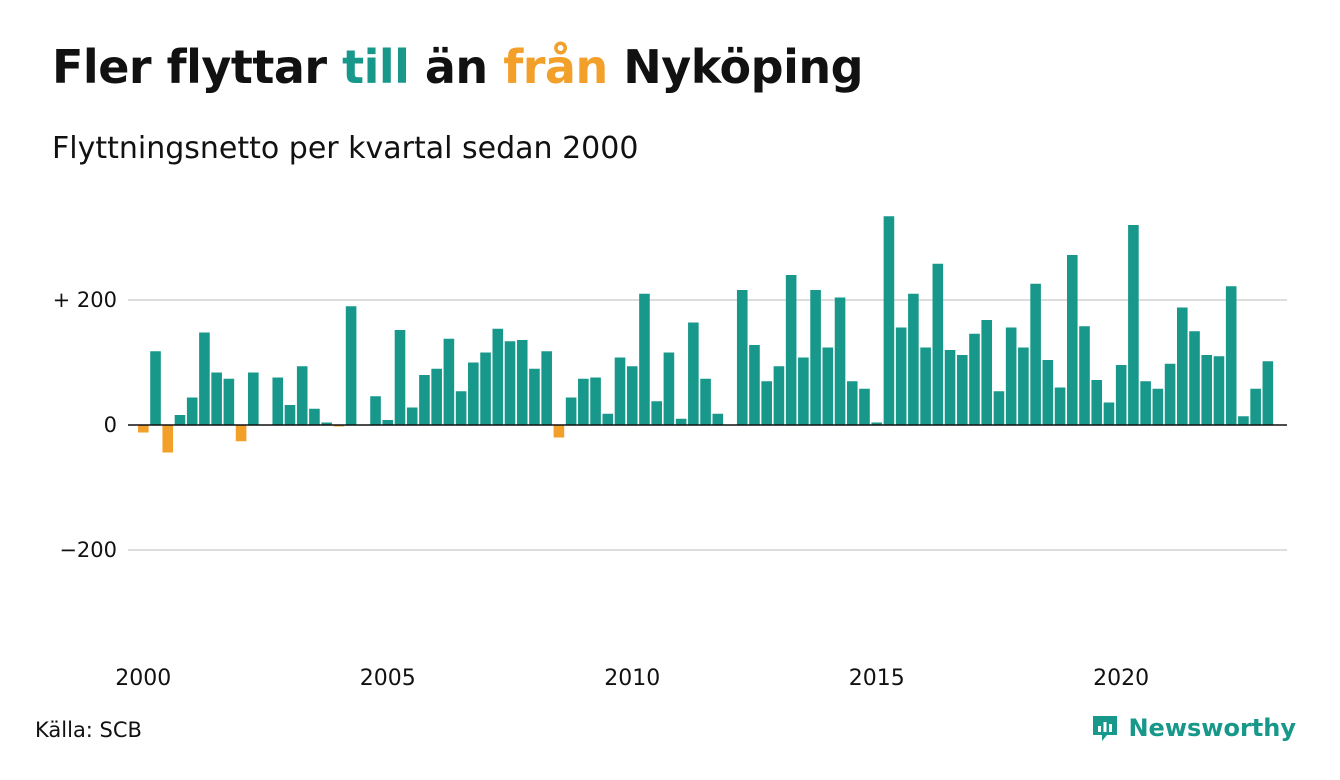 This screenshot has width=1340, height=780. Describe the element at coordinates (110, 425) in the screenshot. I see `y-tick-label: 0` at that location.